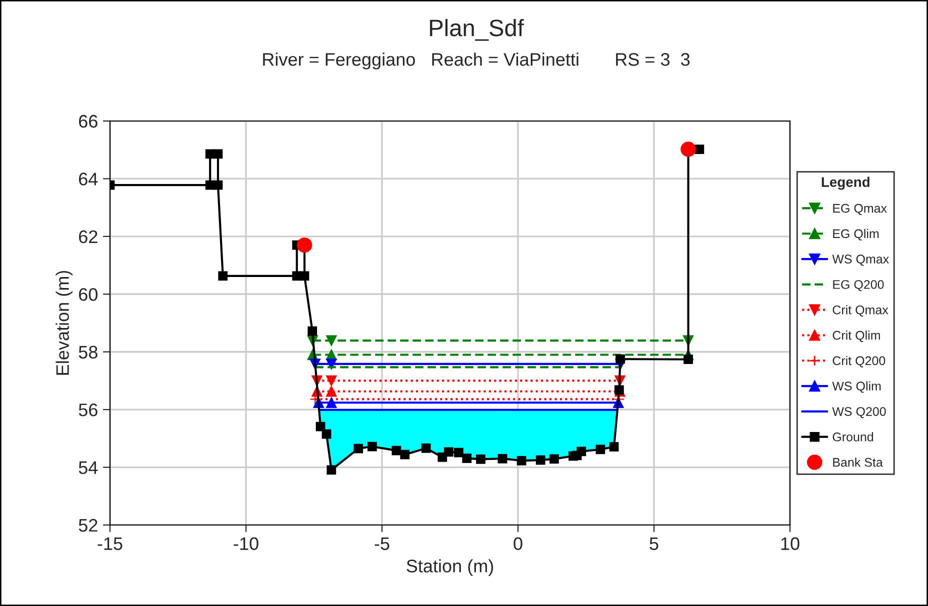 This screenshot has width=928, height=606. I want to click on y-tick-label: 52, so click(88, 525).